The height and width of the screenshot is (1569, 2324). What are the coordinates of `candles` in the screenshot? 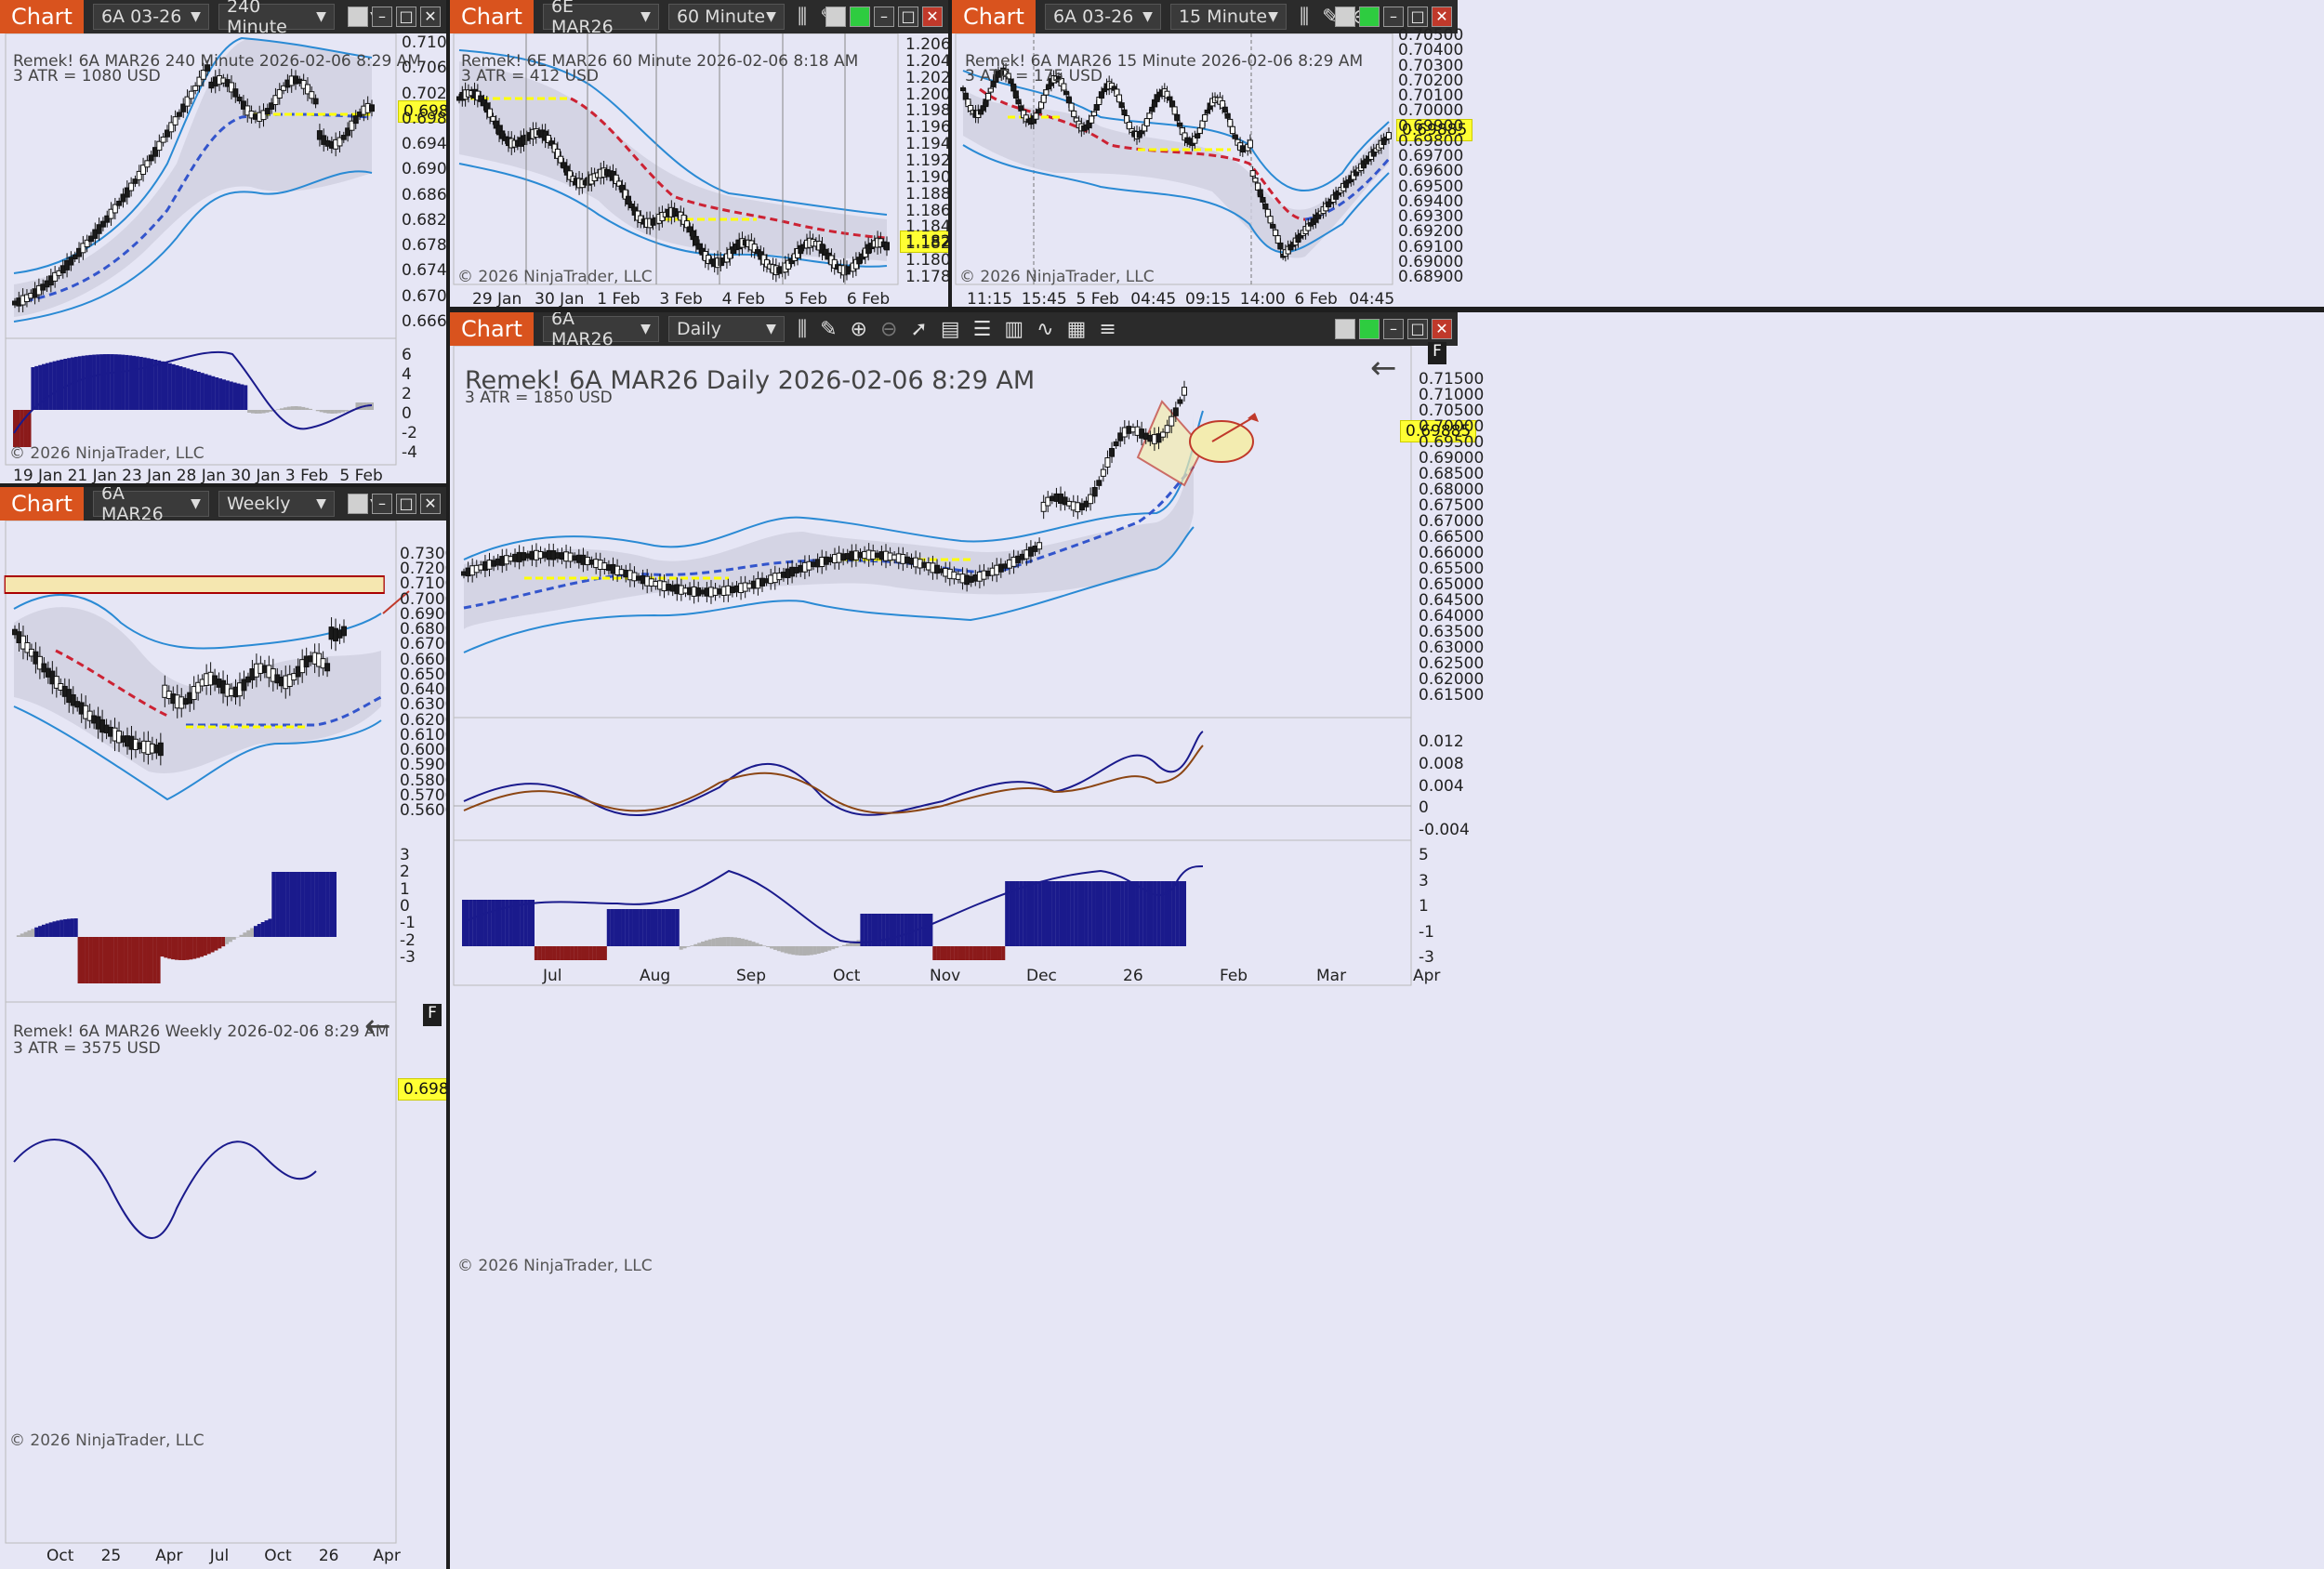 It's located at (179, 691).